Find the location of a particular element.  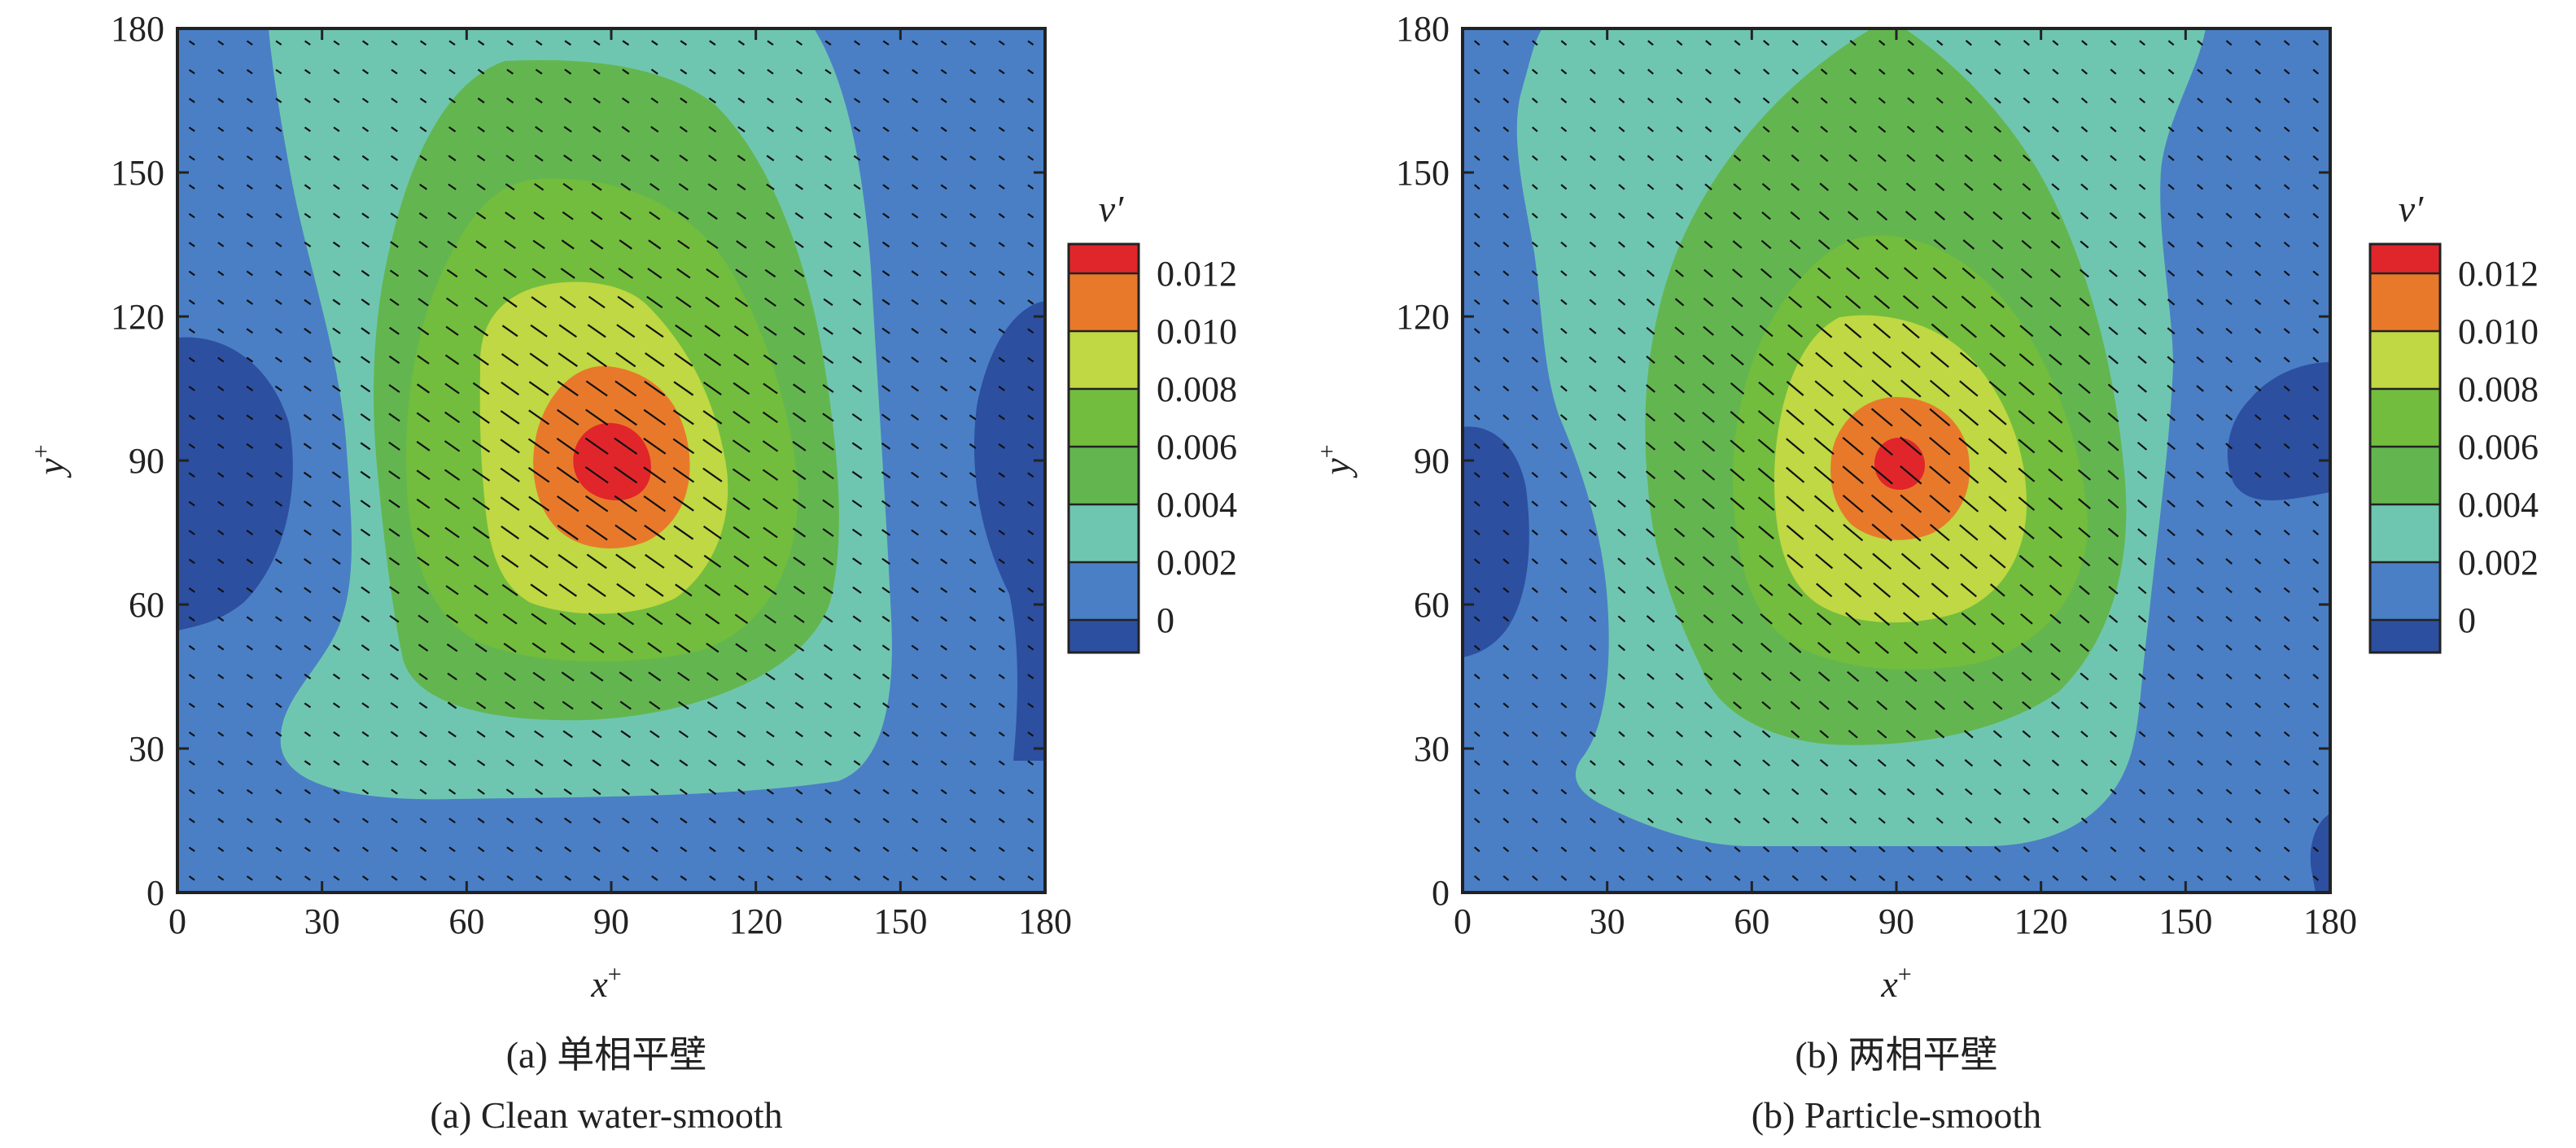

x-tick-label-b-1: 30 is located at coordinates (1607, 921).